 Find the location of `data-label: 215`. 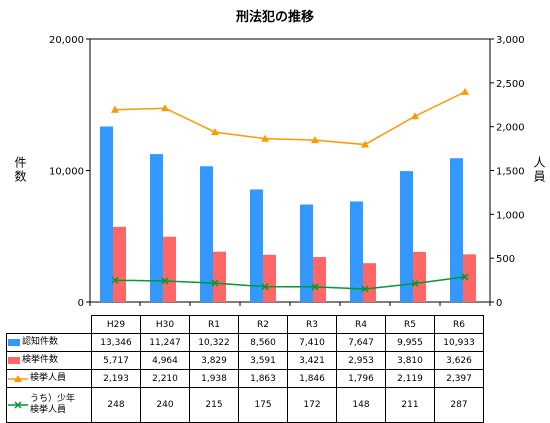

data-label: 215 is located at coordinates (214, 405).